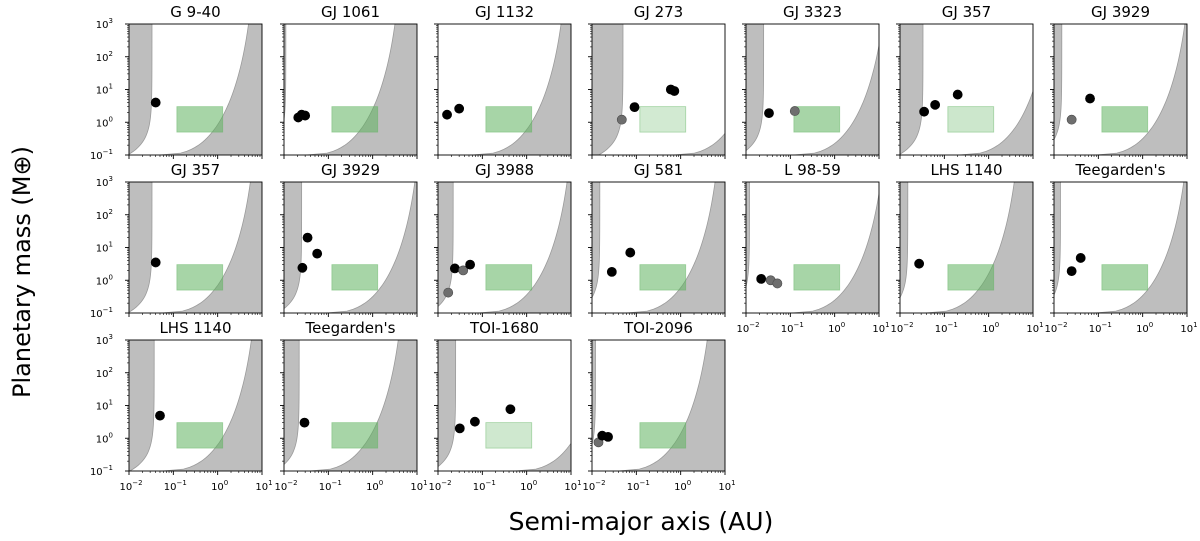 The width and height of the screenshot is (1200, 541). What do you see at coordinates (658, 170) in the screenshot?
I see `panel-title: GJ 581` at bounding box center [658, 170].